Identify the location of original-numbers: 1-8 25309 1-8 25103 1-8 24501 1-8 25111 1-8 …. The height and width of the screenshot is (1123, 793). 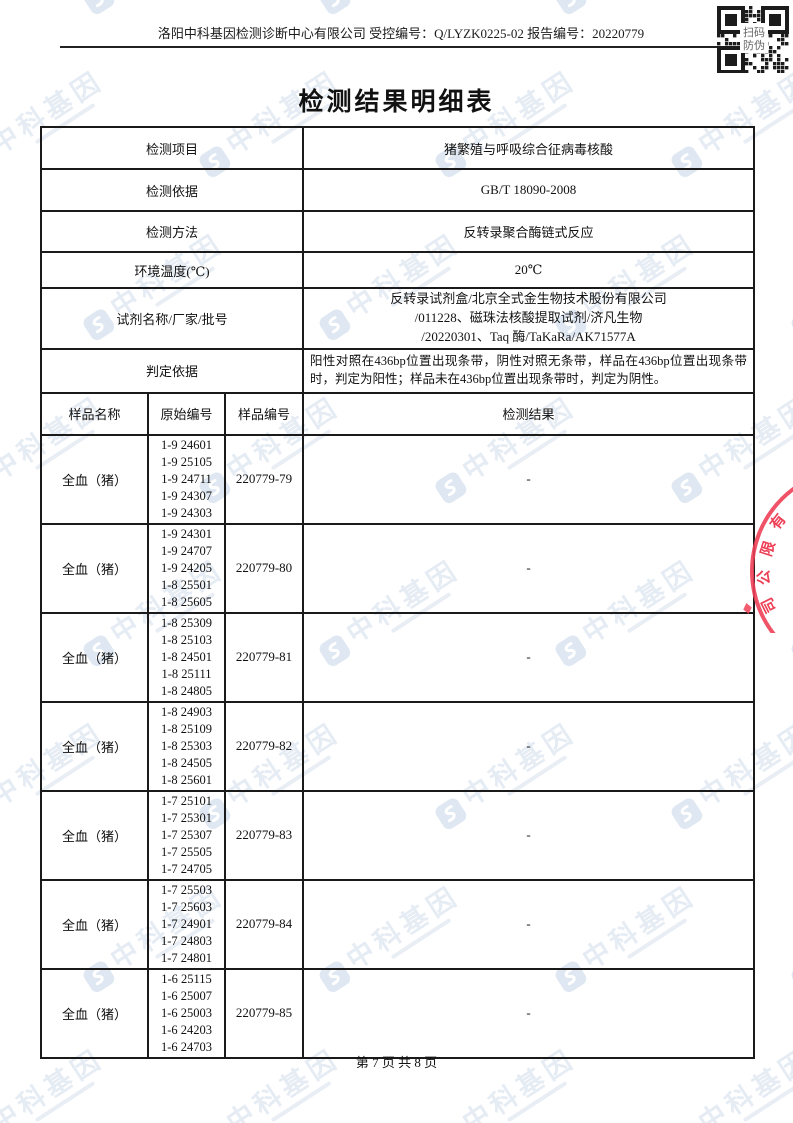
(186, 657).